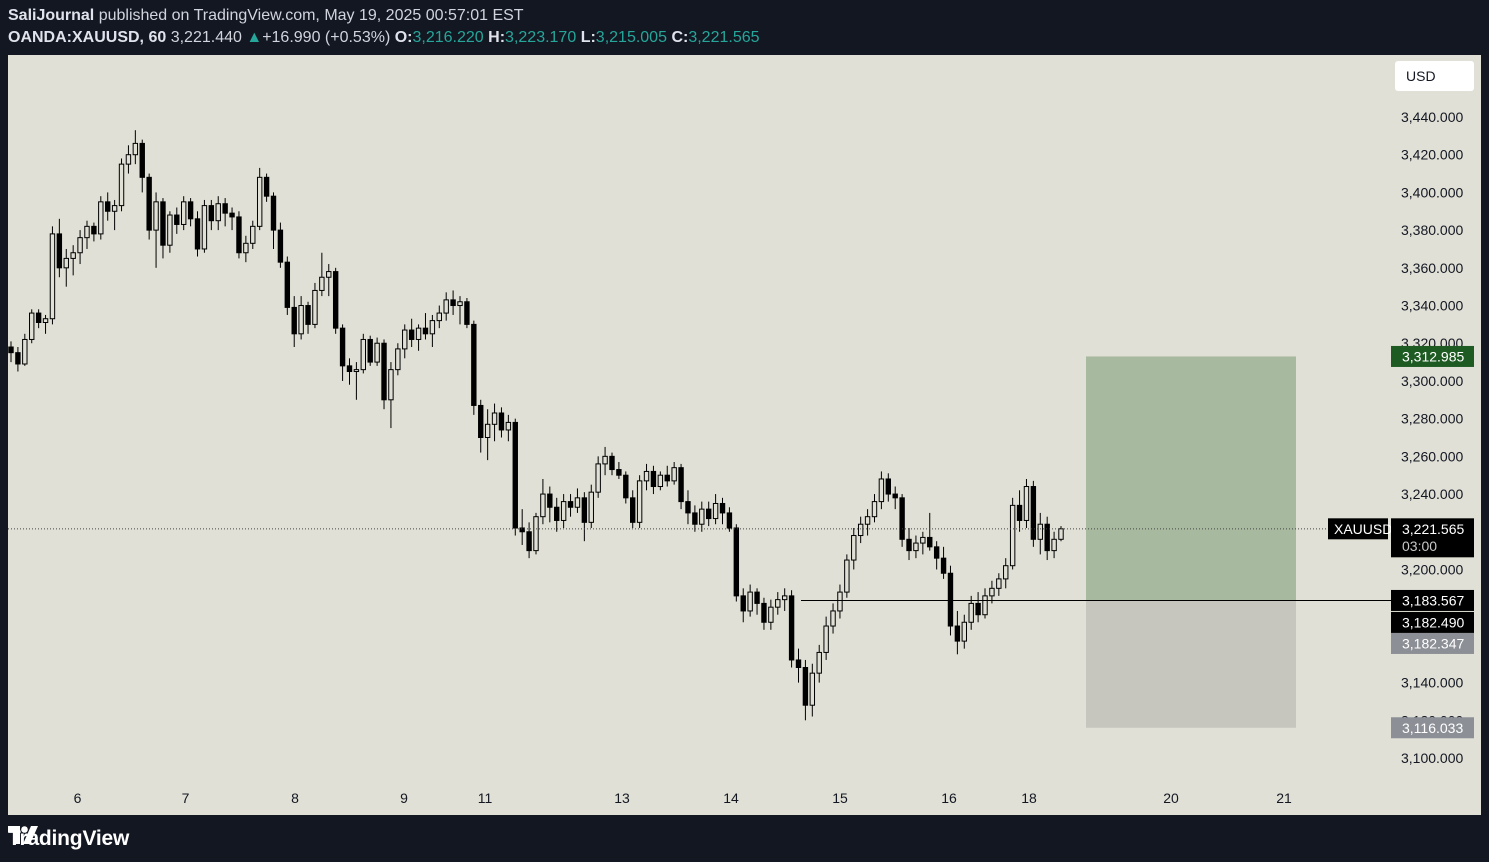  I want to click on level2-label: 3,182.490, so click(1432, 622).